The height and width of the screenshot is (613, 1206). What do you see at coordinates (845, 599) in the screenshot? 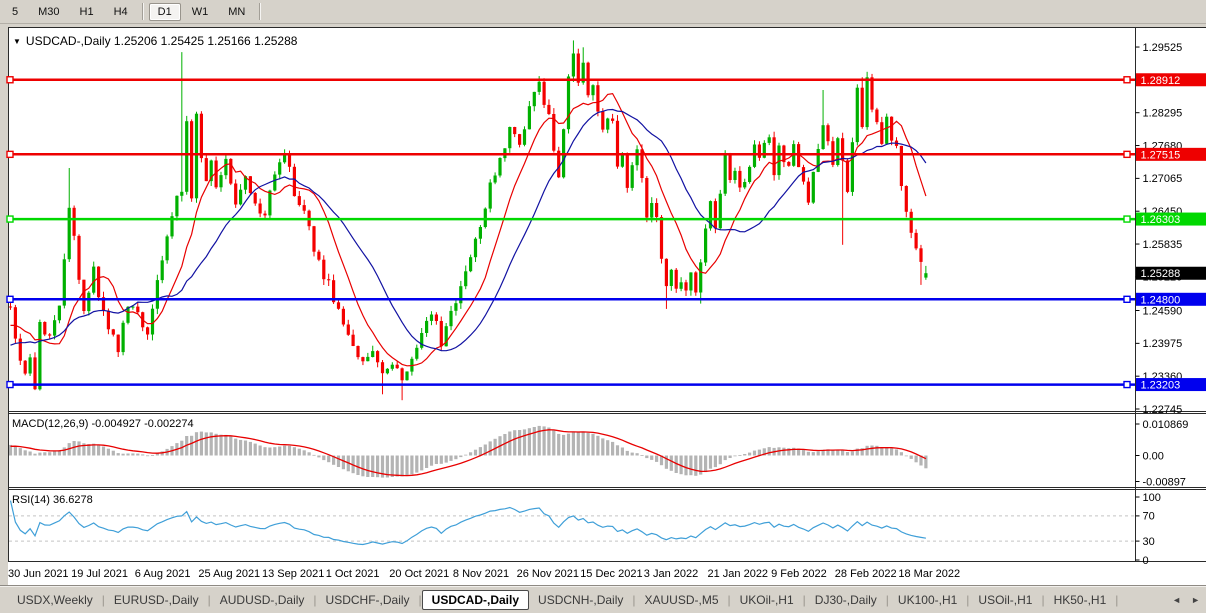
I see `chart-tab-dj30-daily: DJ30-,Daily` at bounding box center [845, 599].